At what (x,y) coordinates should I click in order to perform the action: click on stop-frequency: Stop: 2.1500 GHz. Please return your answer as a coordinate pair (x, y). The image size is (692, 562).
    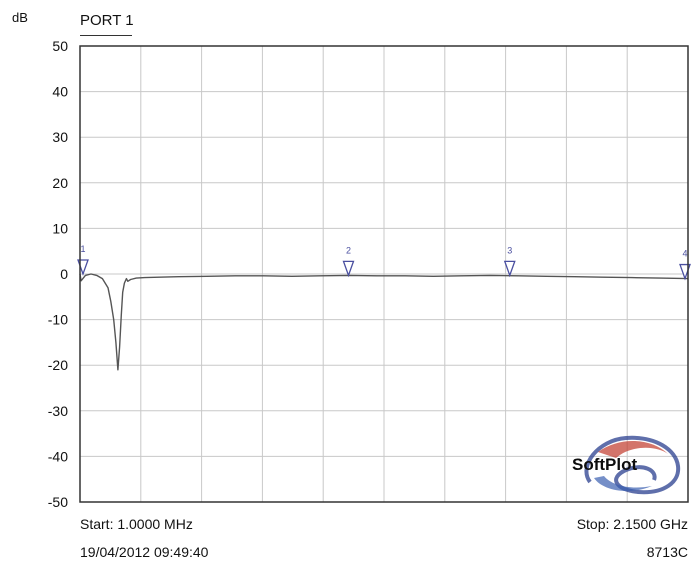
    Looking at the image, I should click on (632, 524).